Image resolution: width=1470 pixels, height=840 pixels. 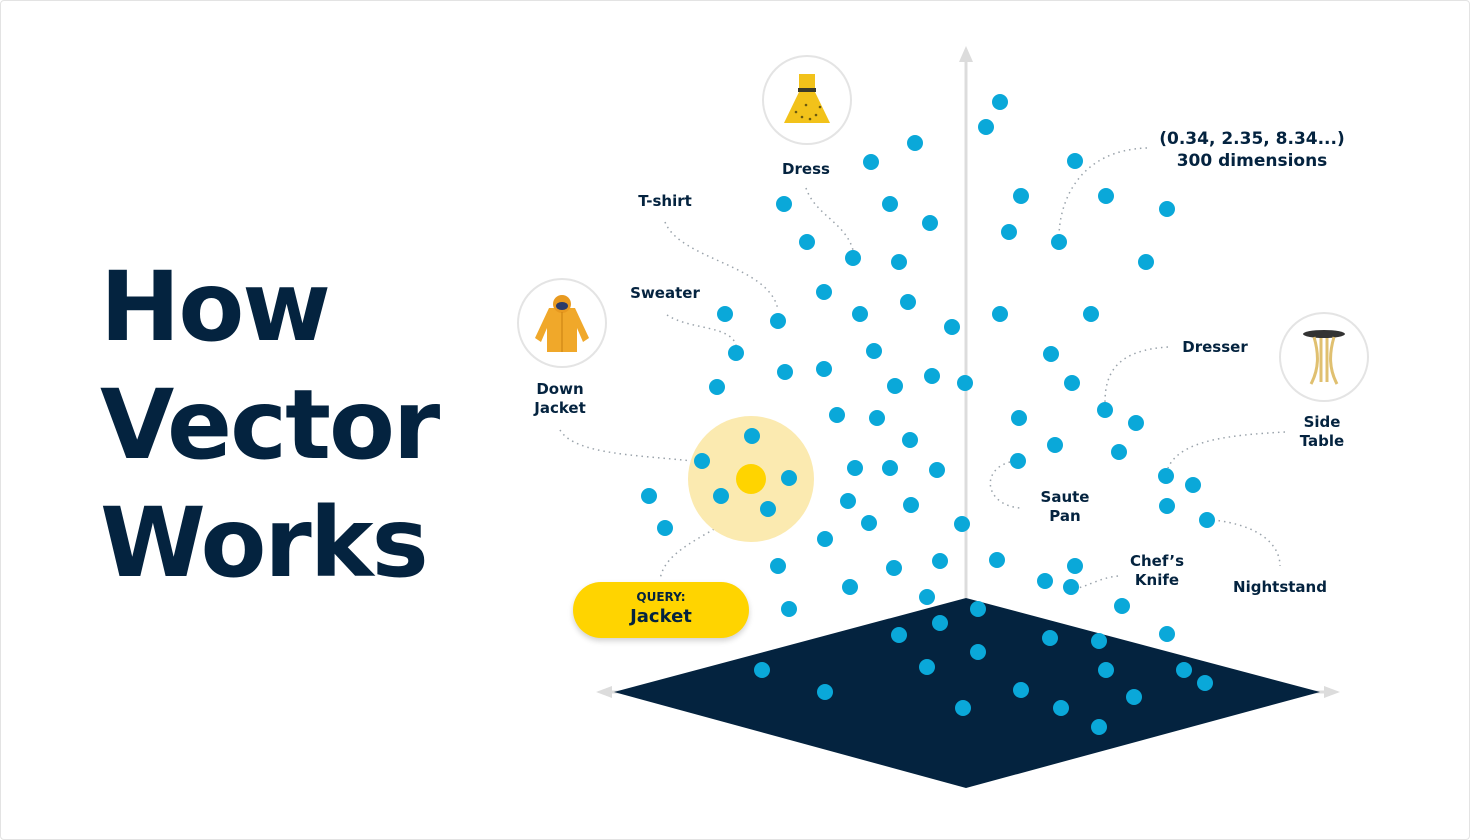 I want to click on label-saute-pan: Saute Pan, so click(x=1065, y=507).